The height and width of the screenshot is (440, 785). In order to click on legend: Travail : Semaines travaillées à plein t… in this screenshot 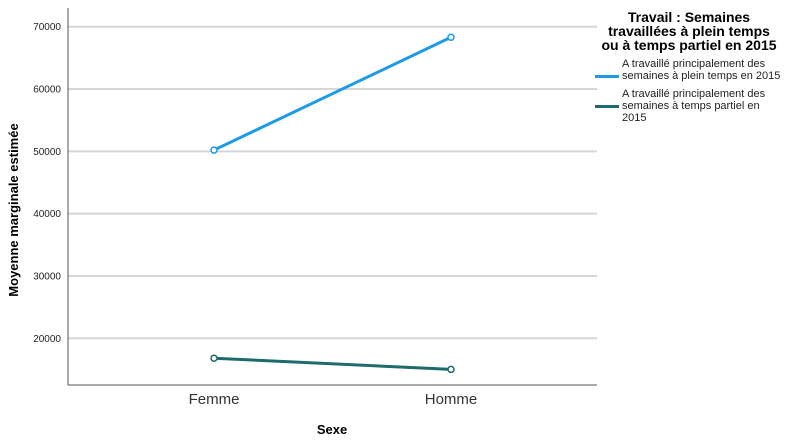, I will do `click(689, 67)`.